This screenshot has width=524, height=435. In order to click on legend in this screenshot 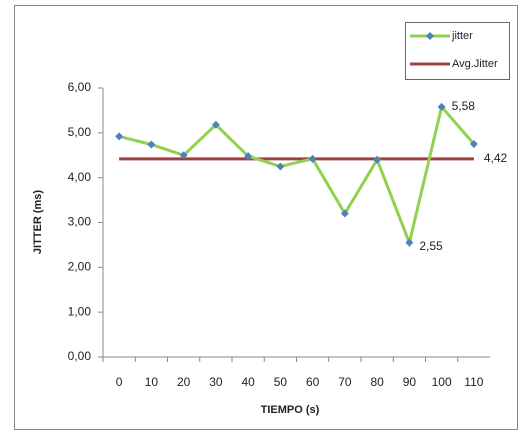, I will do `click(457, 51)`.